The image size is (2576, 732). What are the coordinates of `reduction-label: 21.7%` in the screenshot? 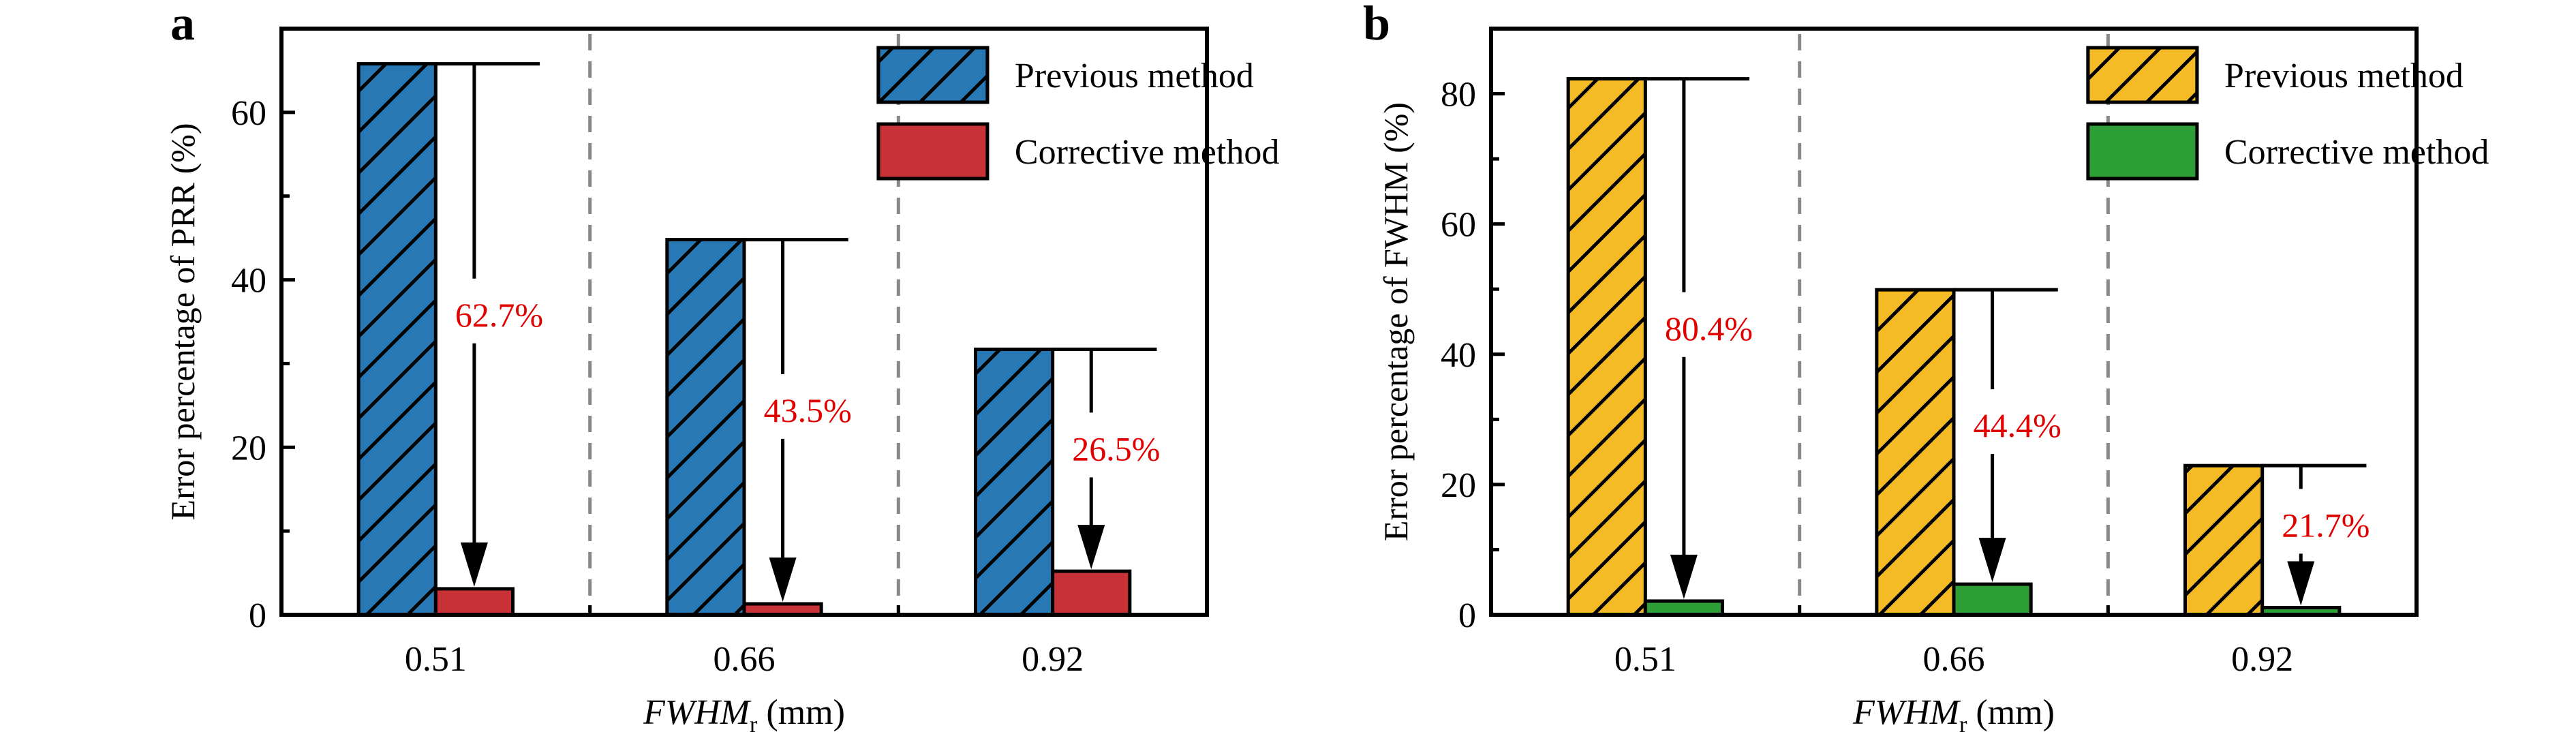 It's located at (2326, 525).